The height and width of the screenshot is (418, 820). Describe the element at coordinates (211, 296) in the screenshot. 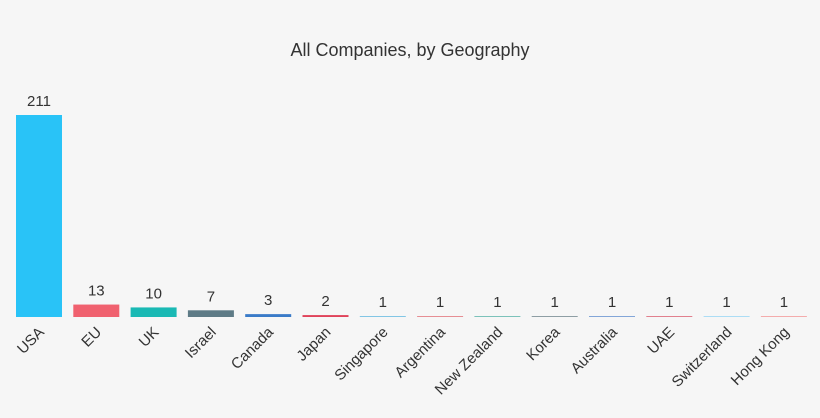

I see `value-label: 7` at that location.